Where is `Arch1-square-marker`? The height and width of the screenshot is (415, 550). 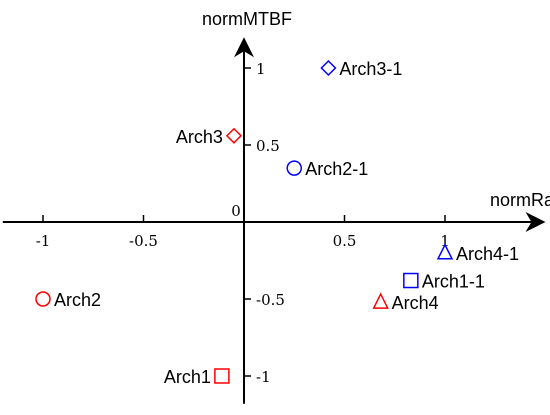
Arch1-square-marker is located at coordinates (222, 376).